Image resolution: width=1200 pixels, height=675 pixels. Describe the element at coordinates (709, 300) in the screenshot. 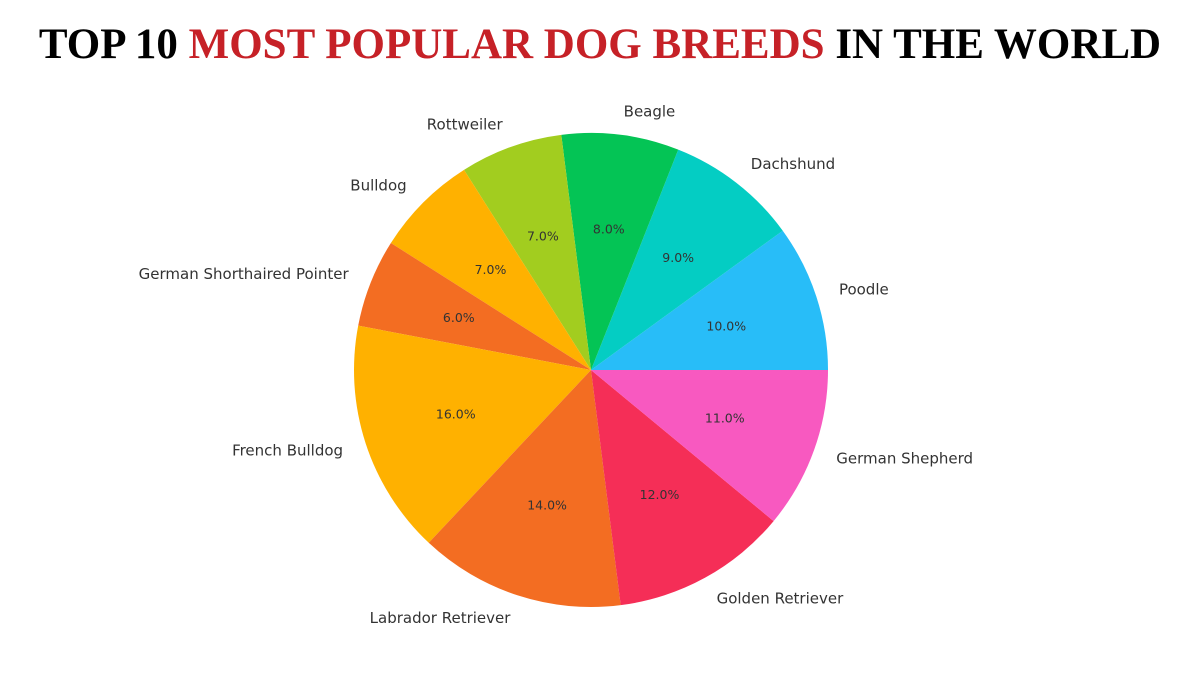

I see `pie-slice-poodle` at that location.